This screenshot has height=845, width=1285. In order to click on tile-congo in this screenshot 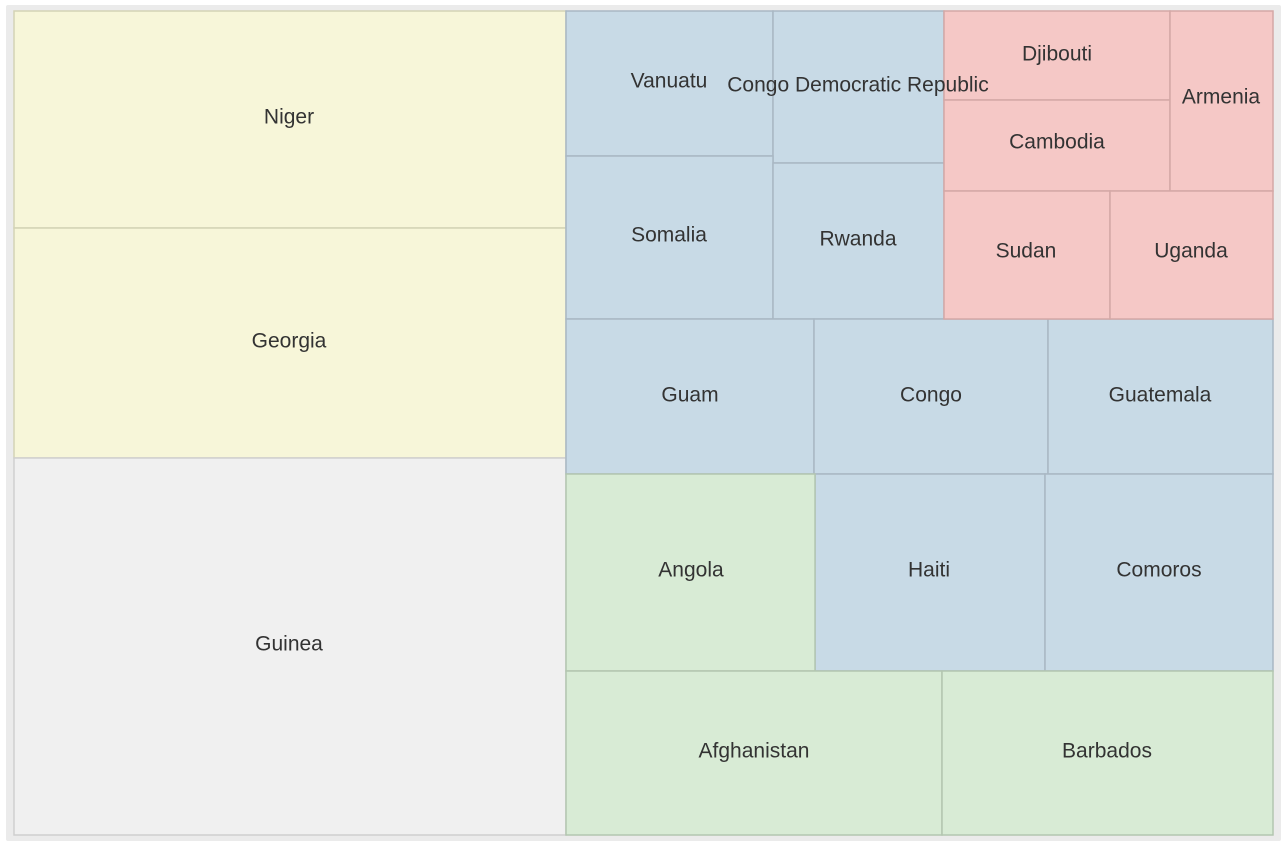, I will do `click(931, 396)`.